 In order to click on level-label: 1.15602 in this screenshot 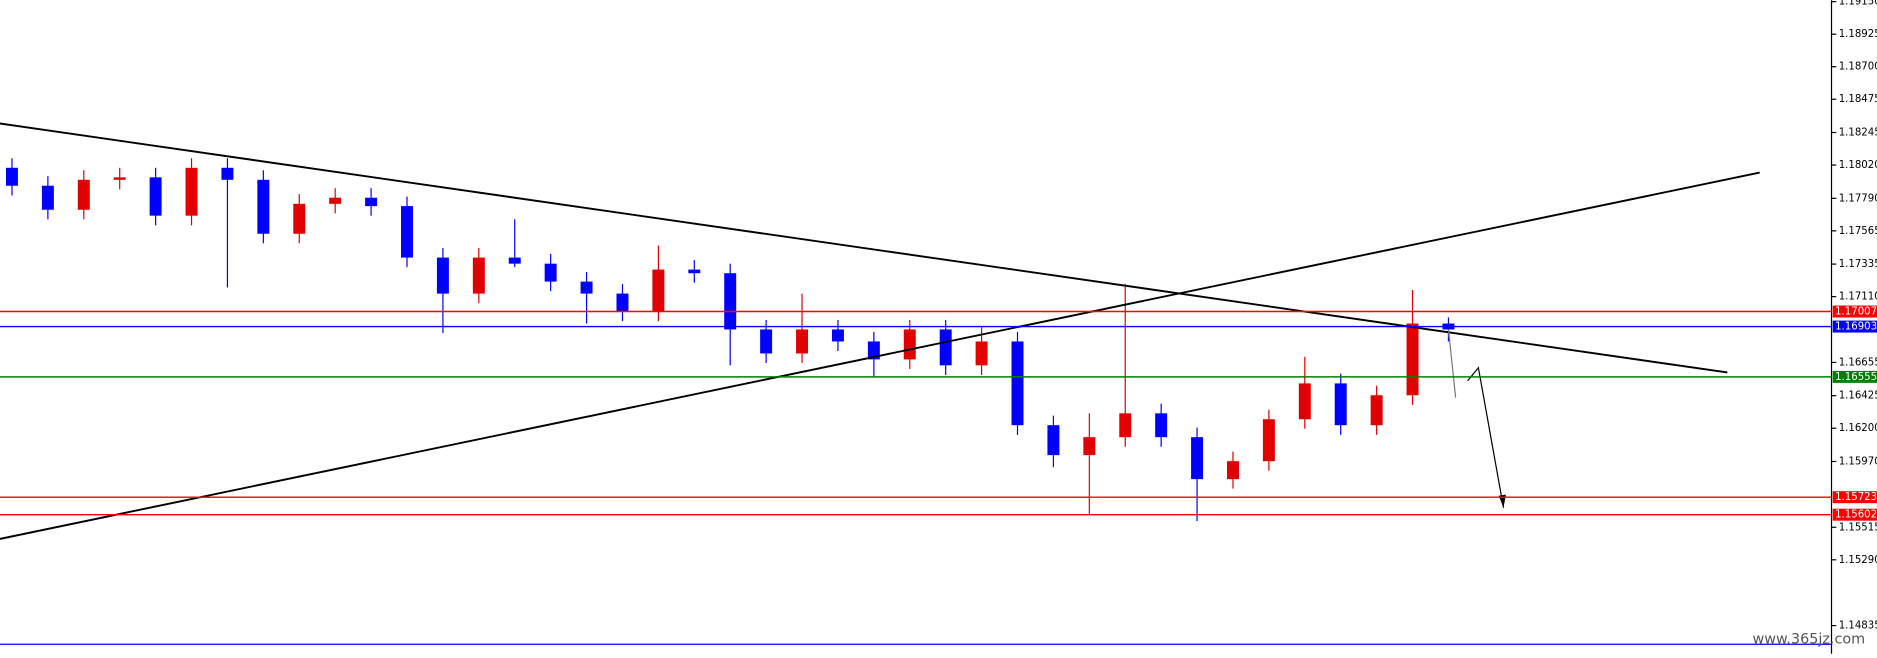, I will do `click(1856, 515)`.